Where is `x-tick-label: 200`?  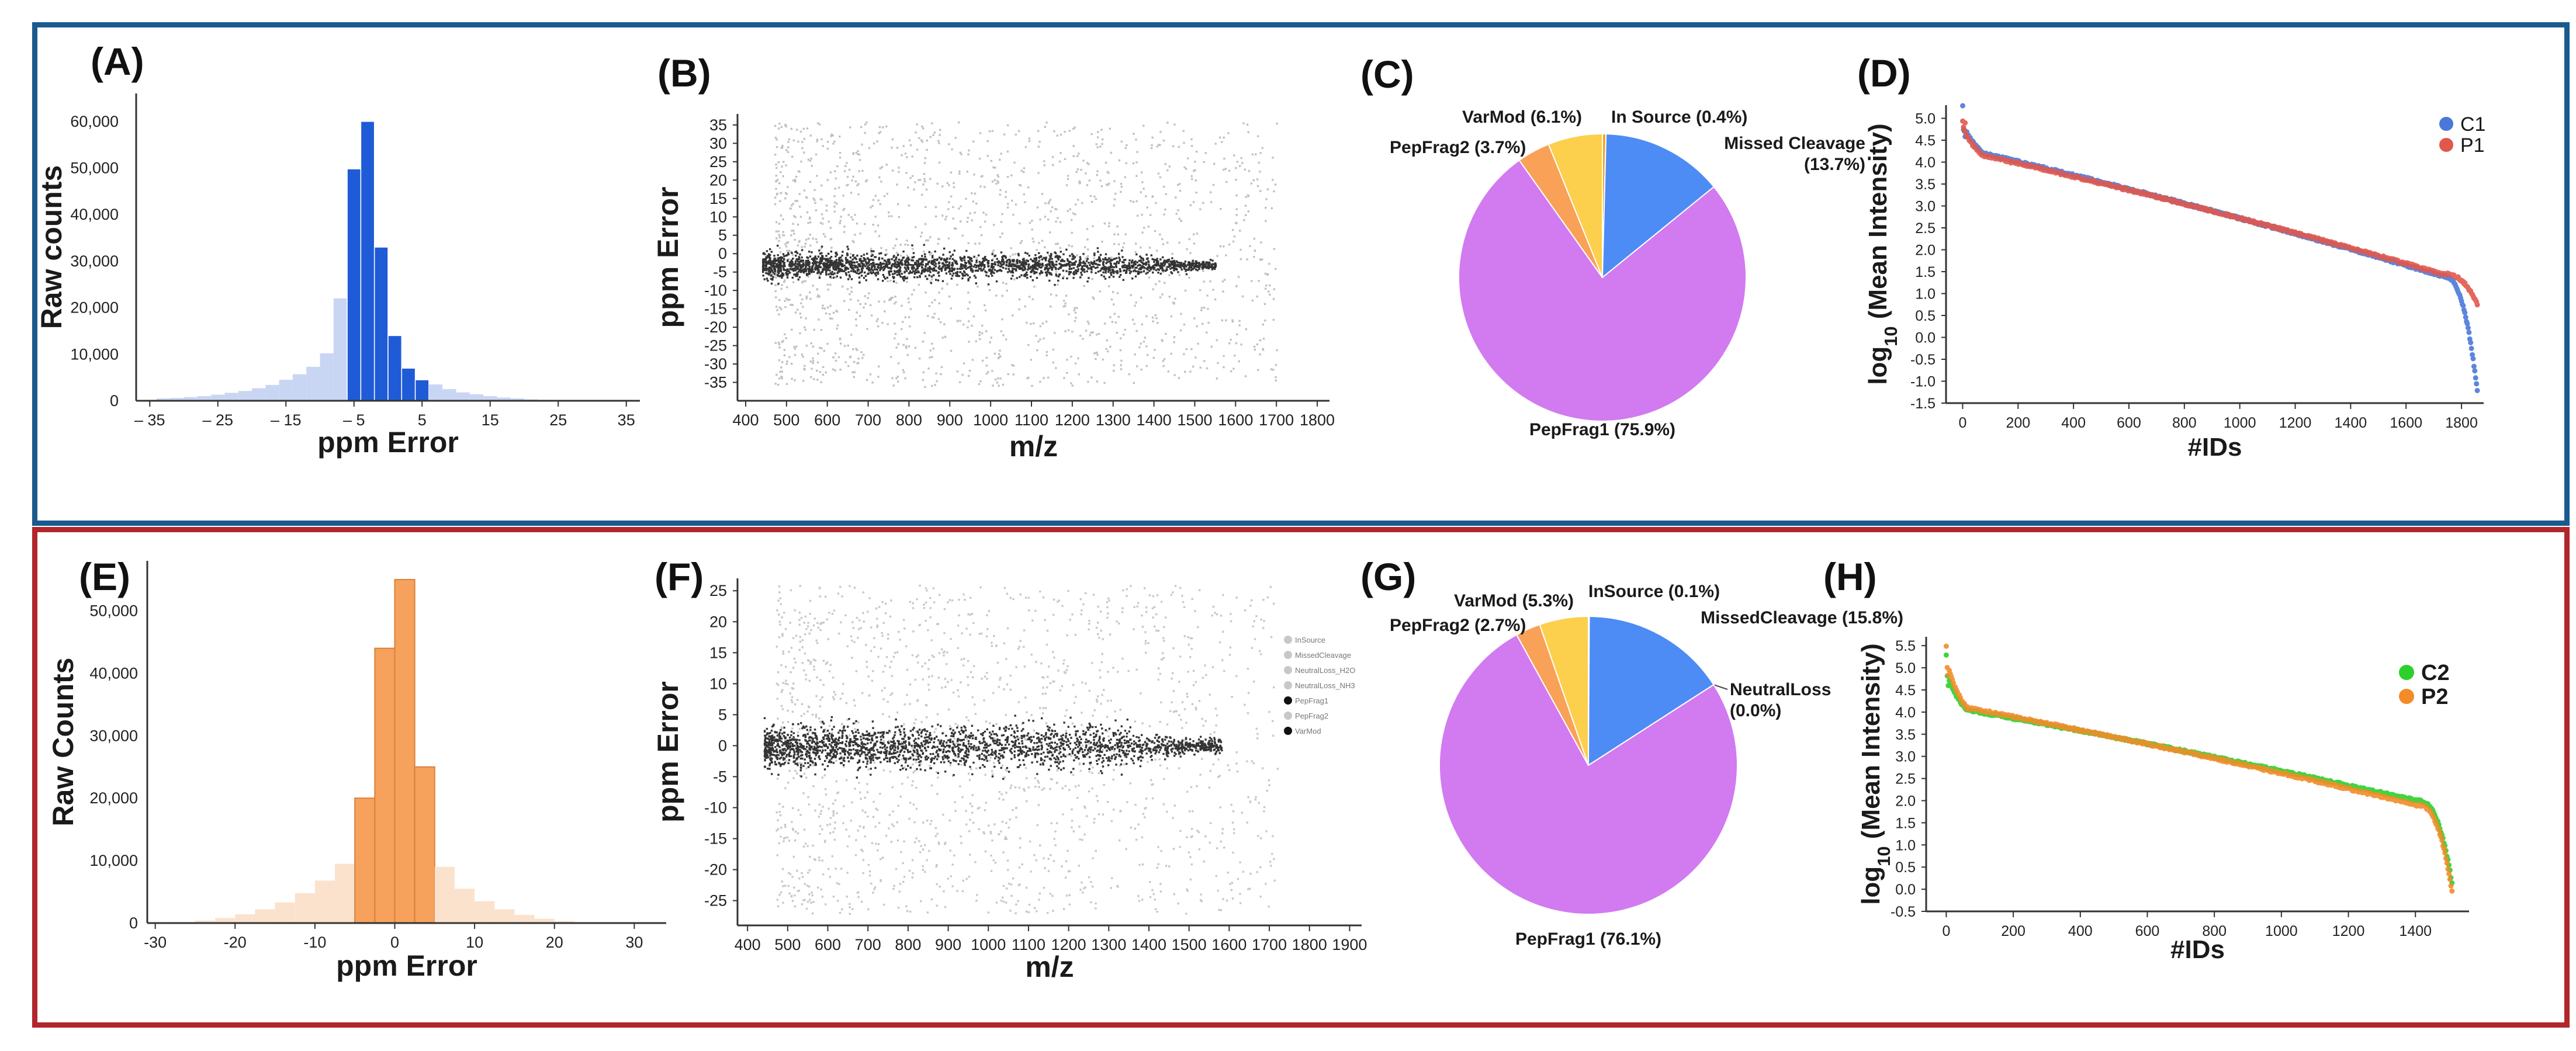
x-tick-label: 200 is located at coordinates (2014, 931).